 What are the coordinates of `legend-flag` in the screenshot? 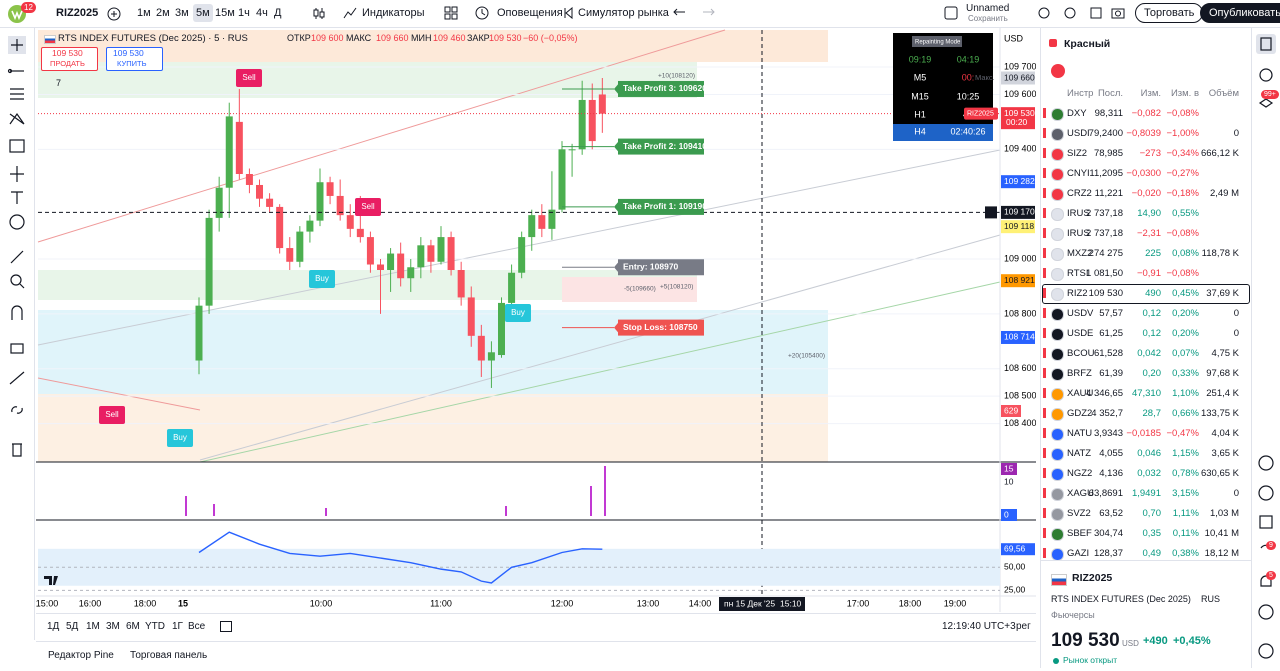 It's located at (50, 39).